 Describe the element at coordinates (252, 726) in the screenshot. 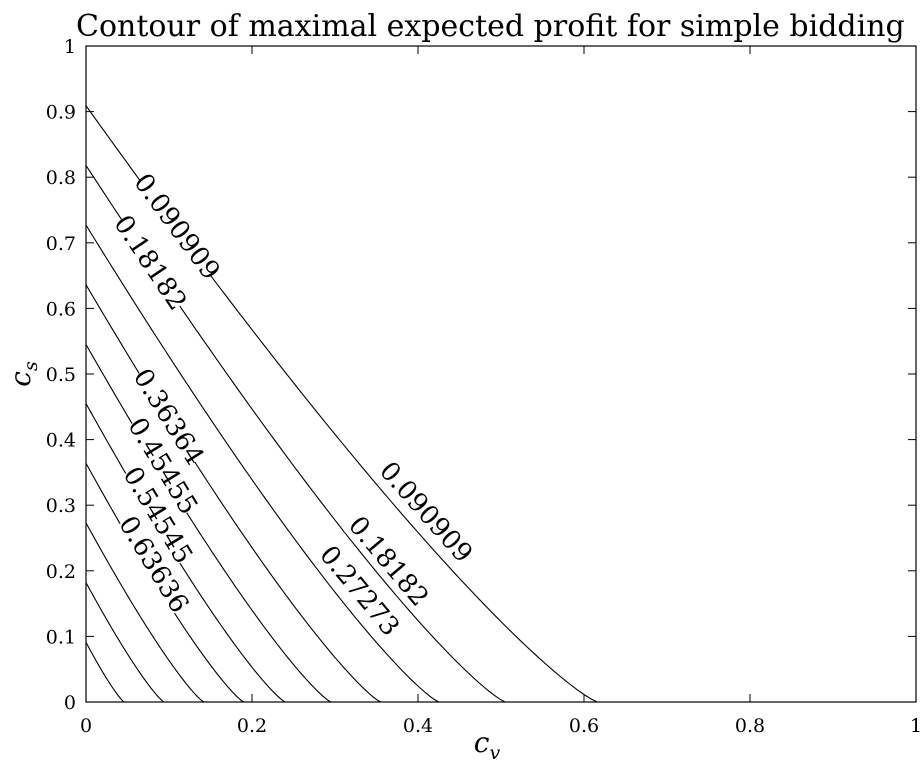

I see `x-tick-label: 0.2` at that location.